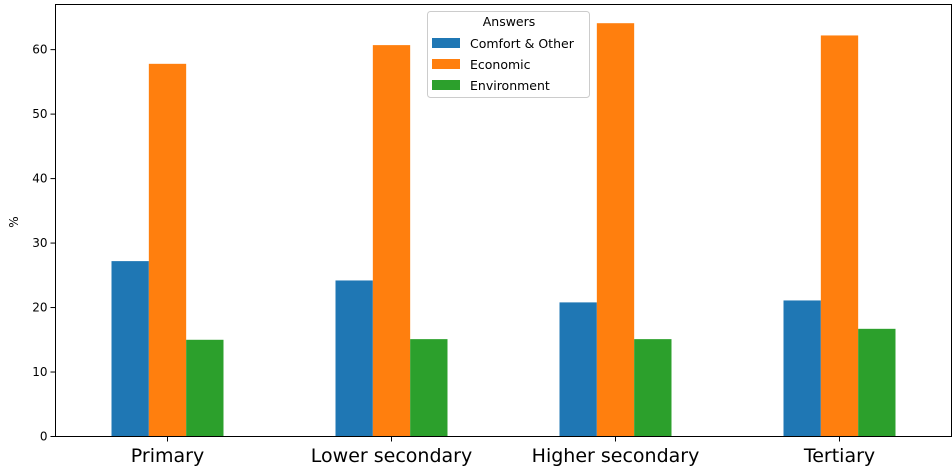  Describe the element at coordinates (39, 243) in the screenshot. I see `y-tick-label: 30` at that location.